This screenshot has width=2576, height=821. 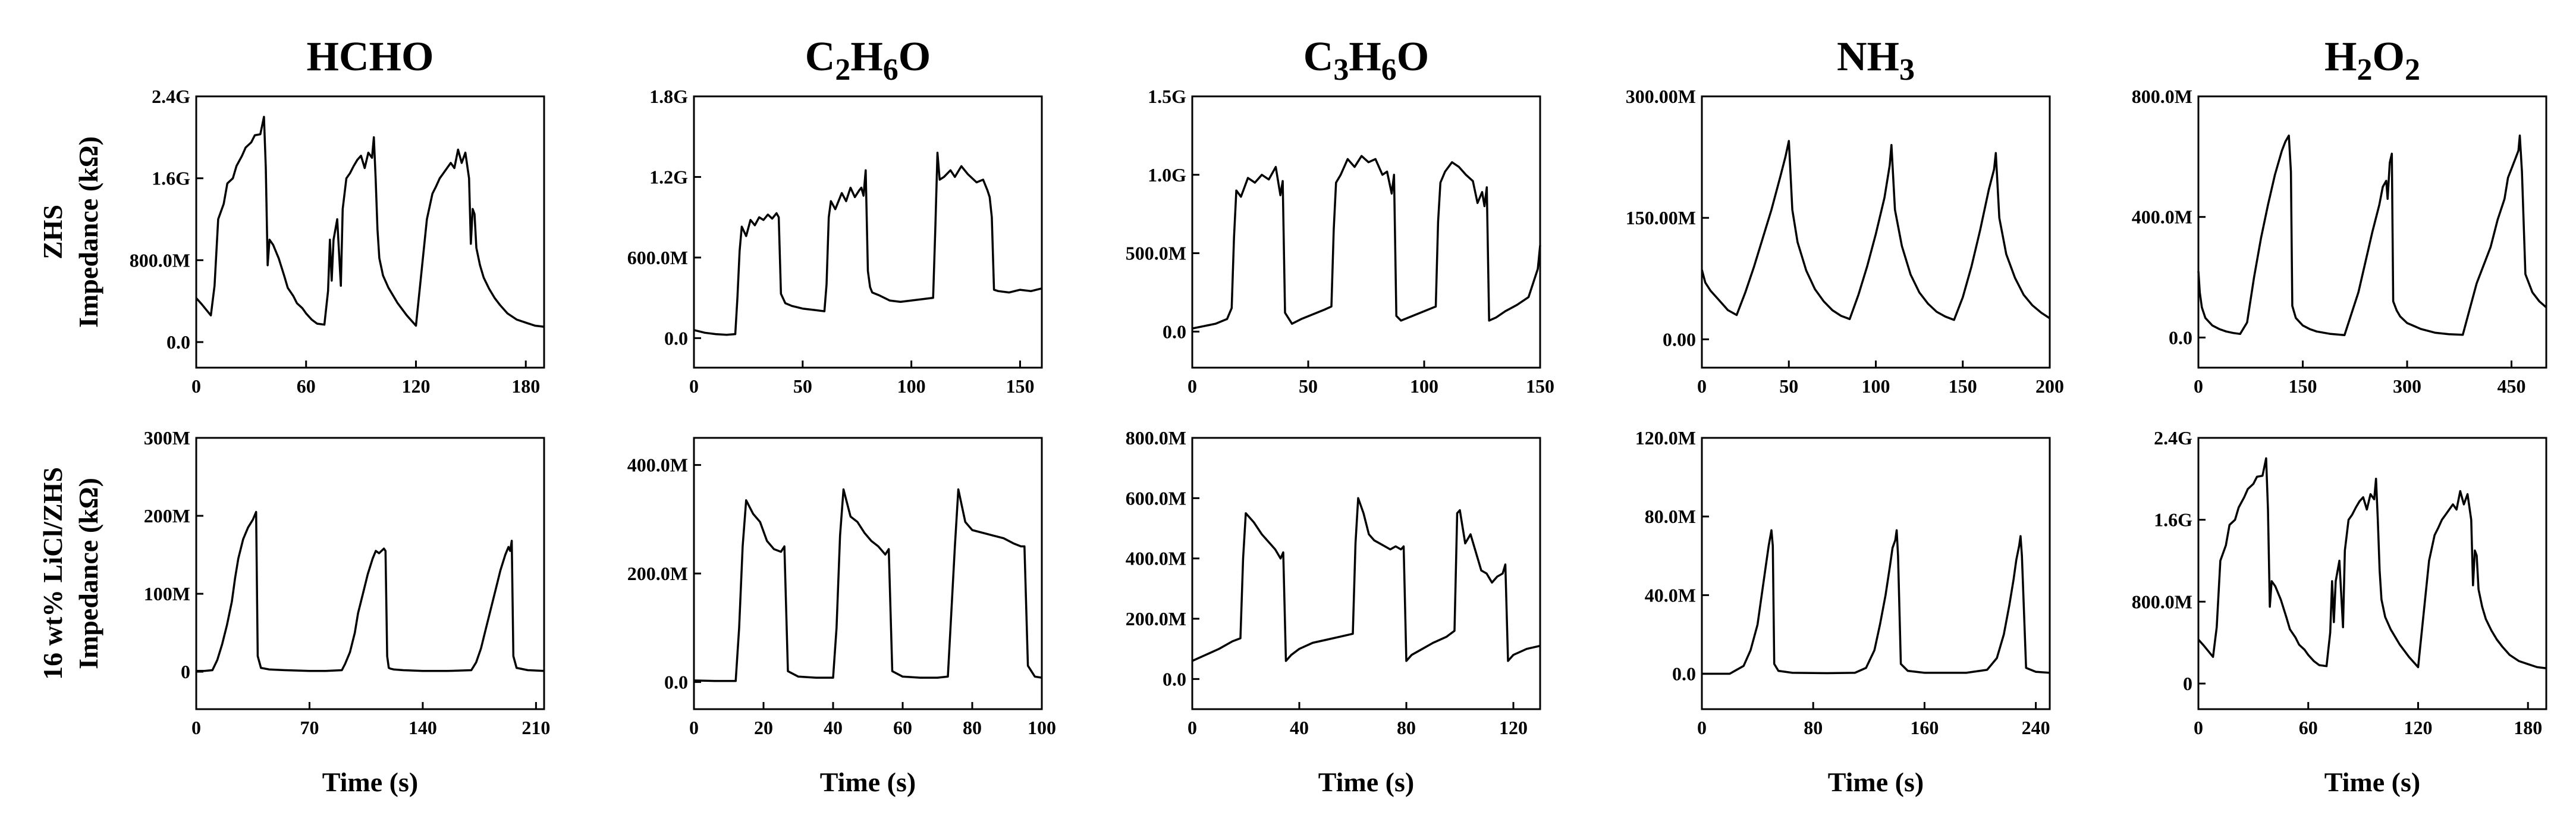 I want to click on x-tick-label: 450, so click(x=2512, y=386).